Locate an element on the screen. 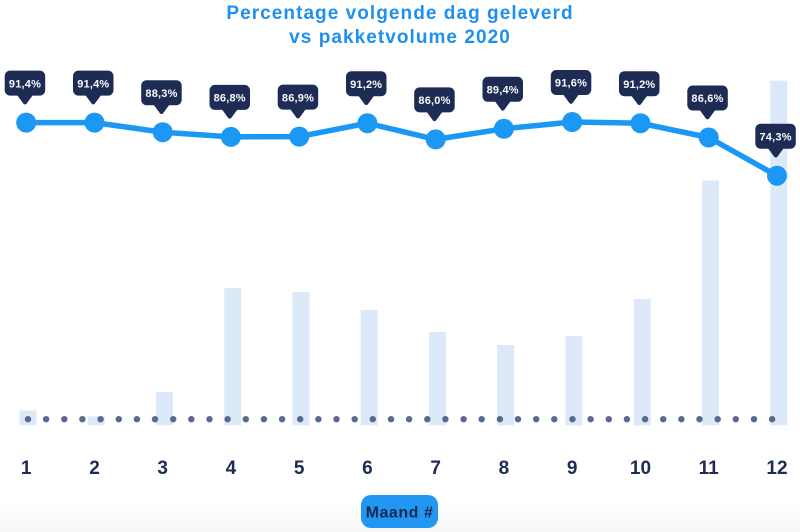 The width and height of the screenshot is (800, 532). svg-text: 12 is located at coordinates (776, 468).